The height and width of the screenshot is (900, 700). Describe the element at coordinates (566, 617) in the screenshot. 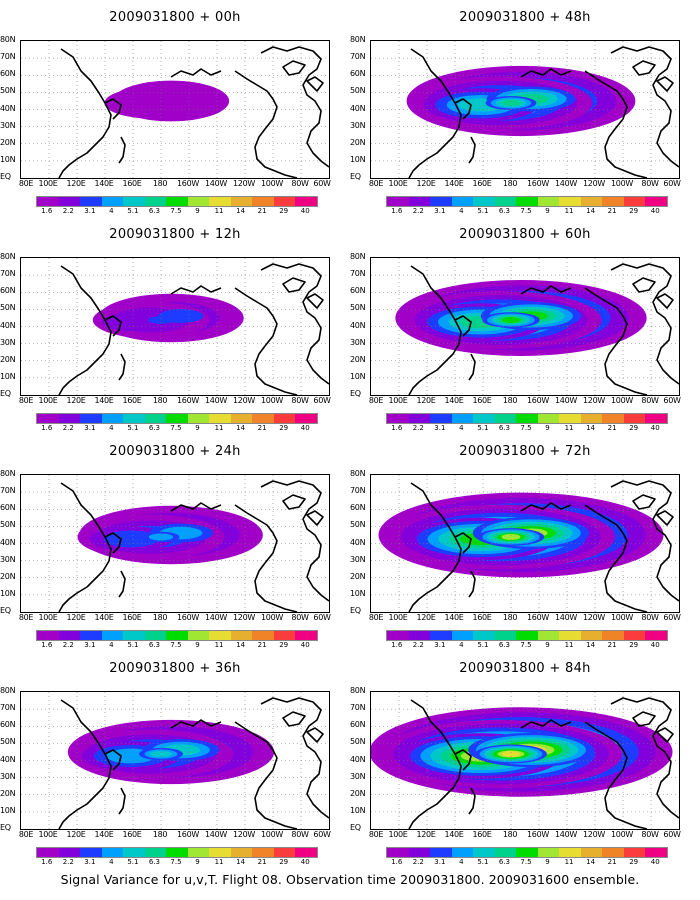

I see `lon-tick-label: 140W` at that location.